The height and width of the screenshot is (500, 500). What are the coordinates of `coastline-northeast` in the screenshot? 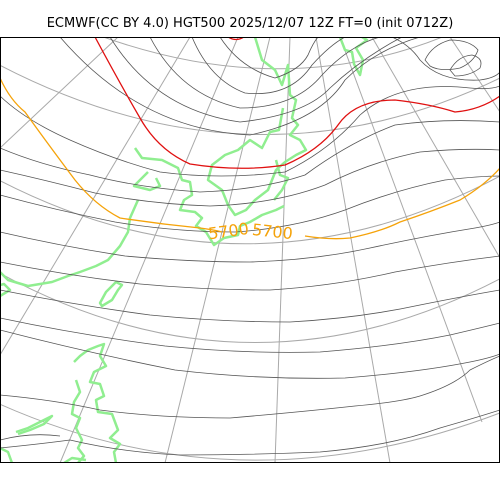 It's located at (353, 57).